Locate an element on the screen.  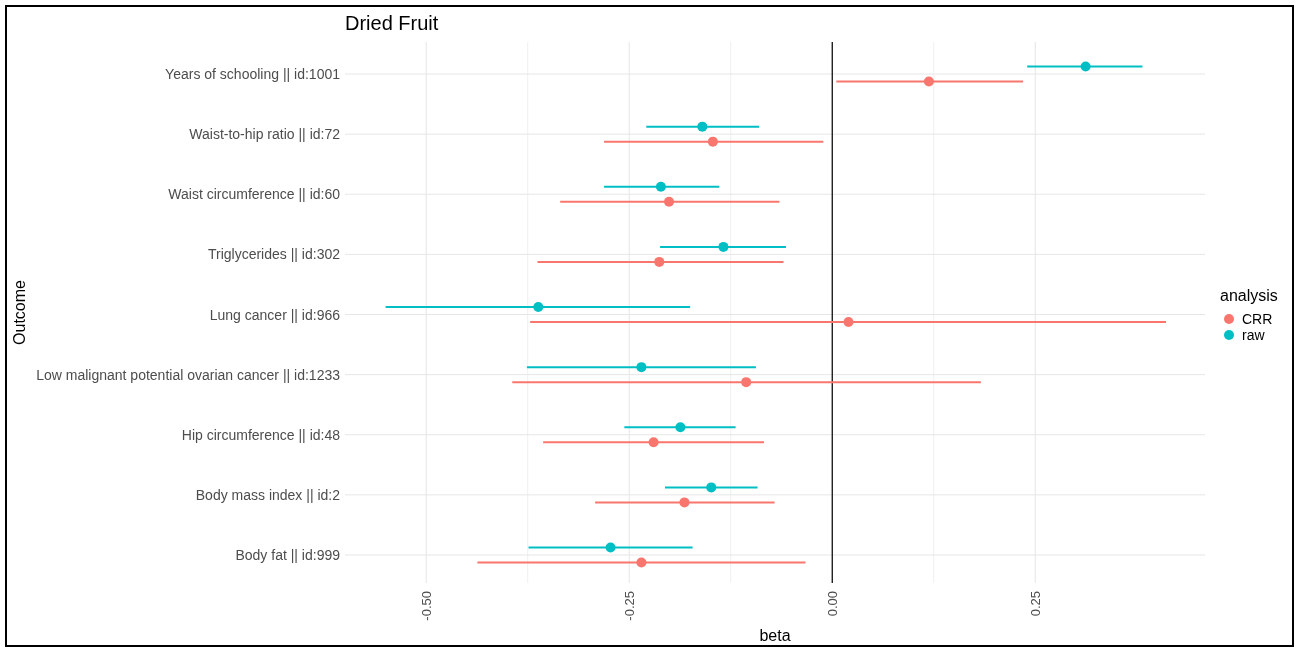
y-tick-label: Hip circumference || id:48 is located at coordinates (261, 434).